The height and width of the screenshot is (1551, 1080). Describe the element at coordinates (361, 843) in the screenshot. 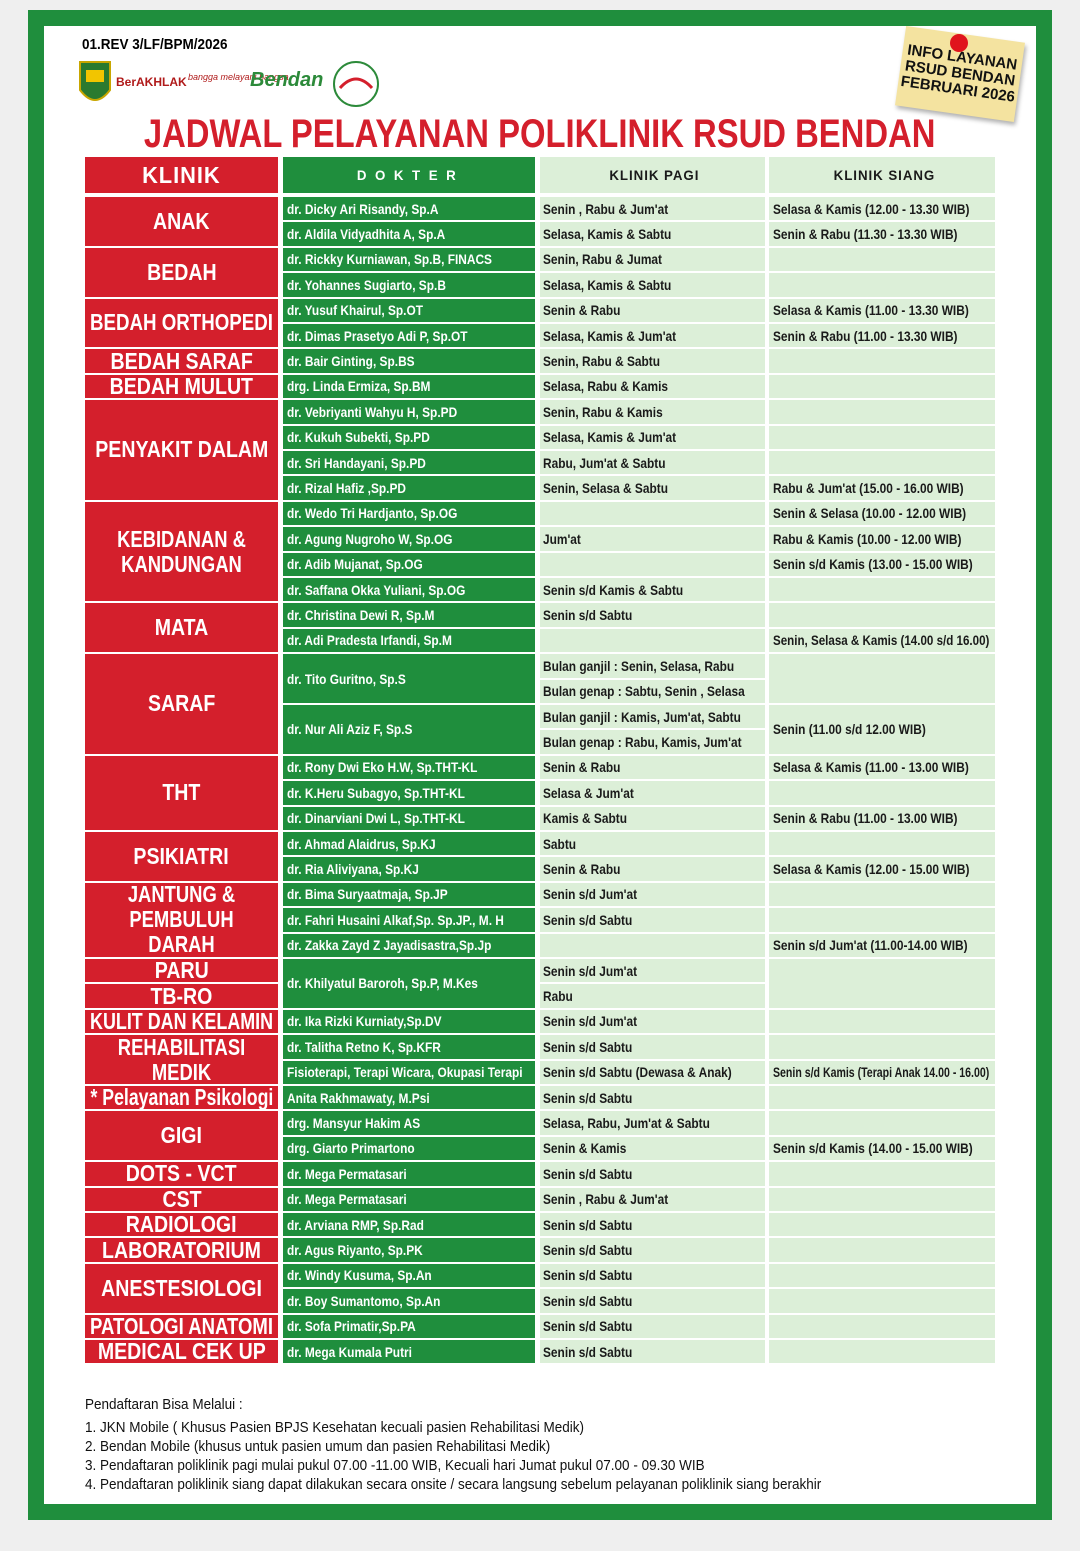

I see `doctor-text: dr. Ahmad Alaidrus, Sp.KJ` at that location.